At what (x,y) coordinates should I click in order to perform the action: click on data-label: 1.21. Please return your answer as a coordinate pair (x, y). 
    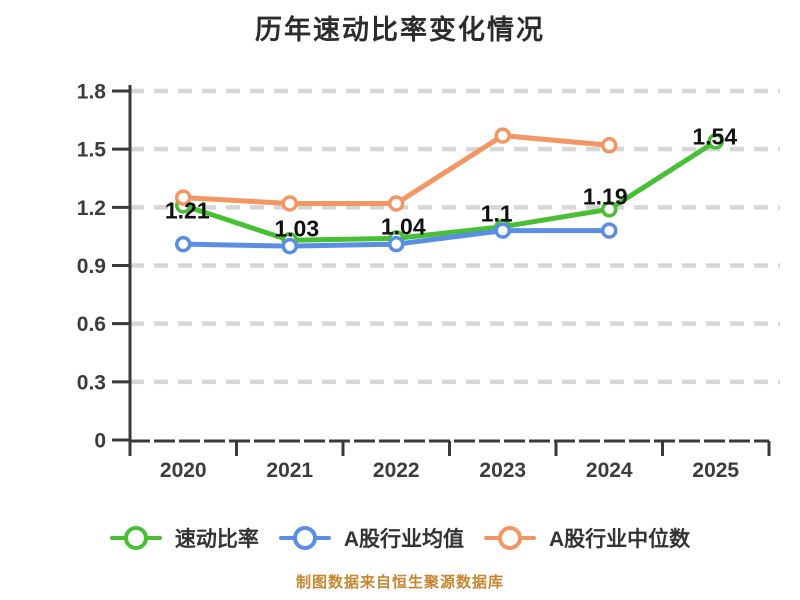
    Looking at the image, I should click on (187, 210).